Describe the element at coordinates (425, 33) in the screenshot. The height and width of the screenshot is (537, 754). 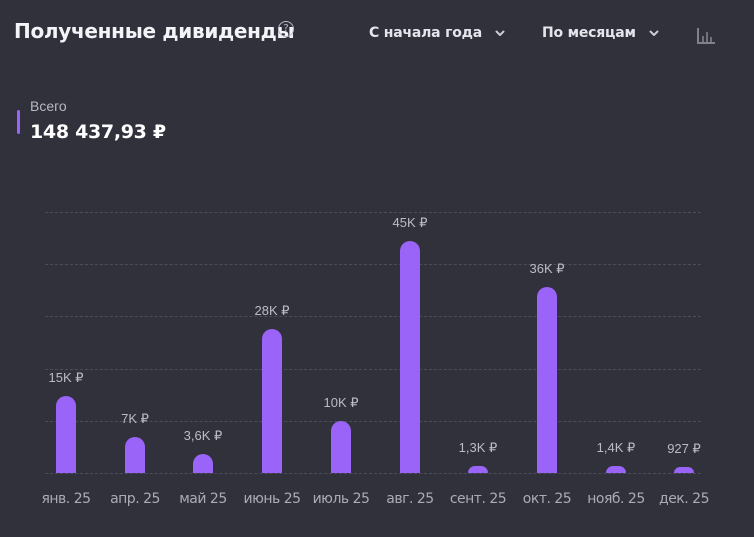
I see `period-dropdown-label: С начала года` at that location.